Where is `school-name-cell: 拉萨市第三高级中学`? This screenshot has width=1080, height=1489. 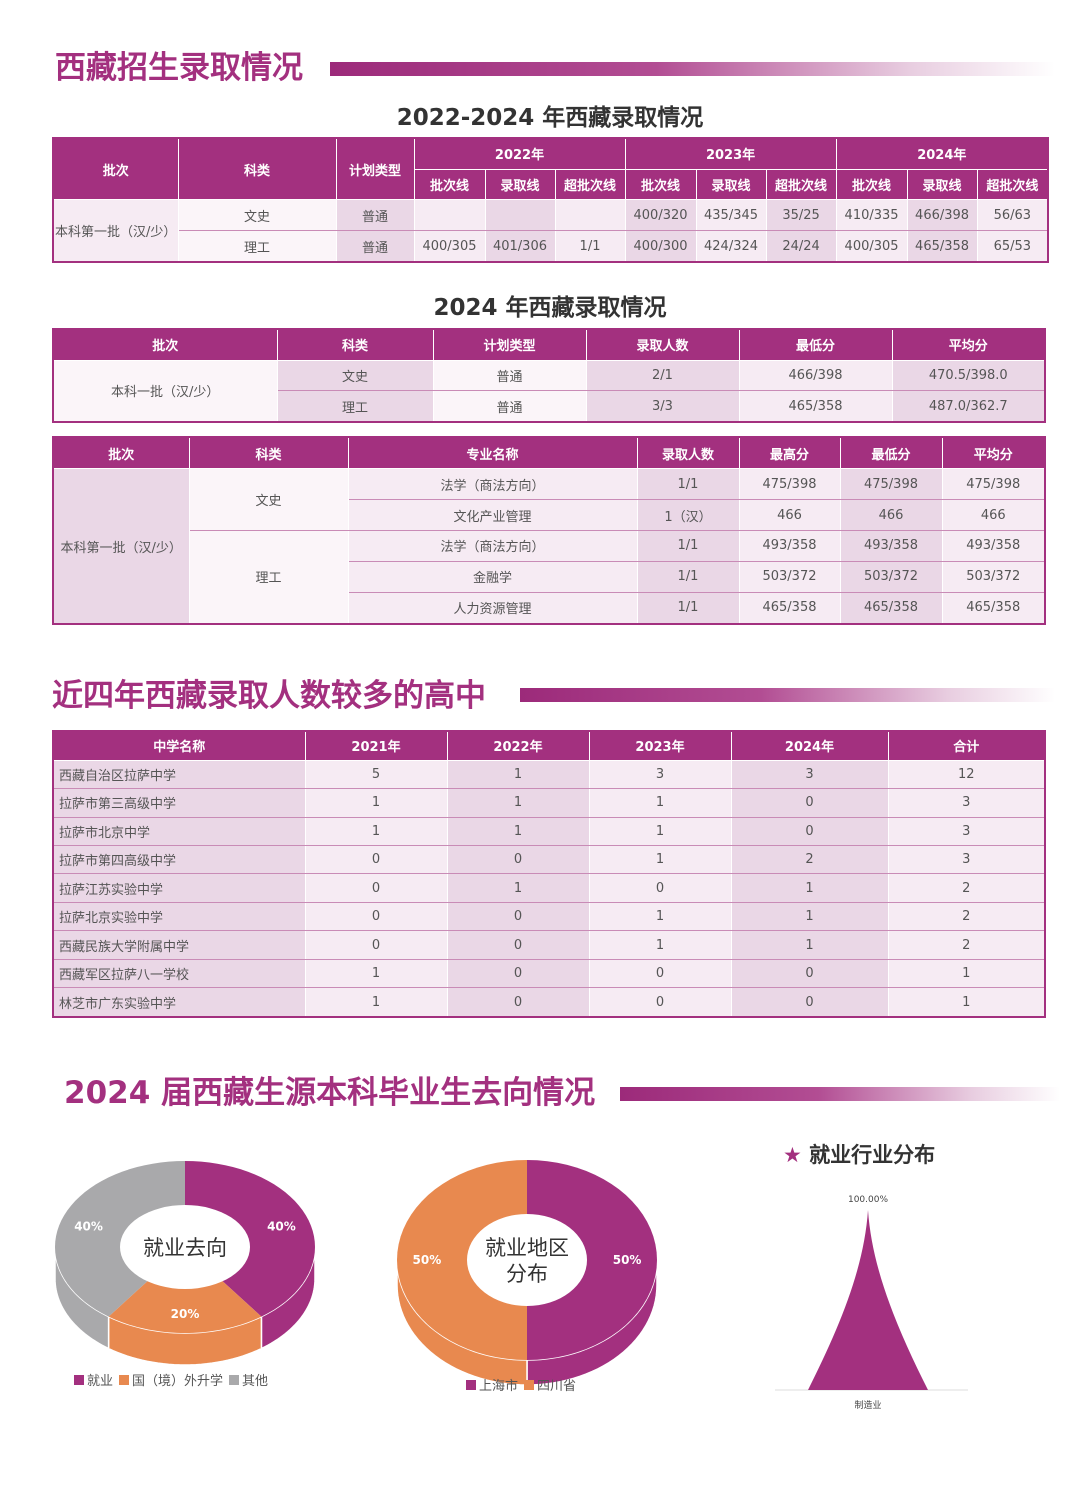
school-name-cell: 拉萨市第三高级中学 is located at coordinates (179, 803).